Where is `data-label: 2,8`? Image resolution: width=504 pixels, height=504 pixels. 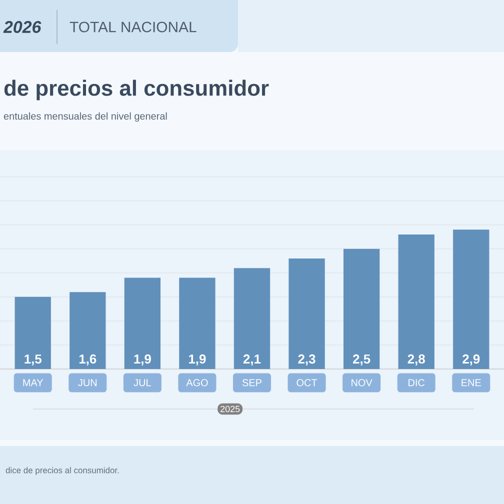
data-label: 2,8 is located at coordinates (416, 360).